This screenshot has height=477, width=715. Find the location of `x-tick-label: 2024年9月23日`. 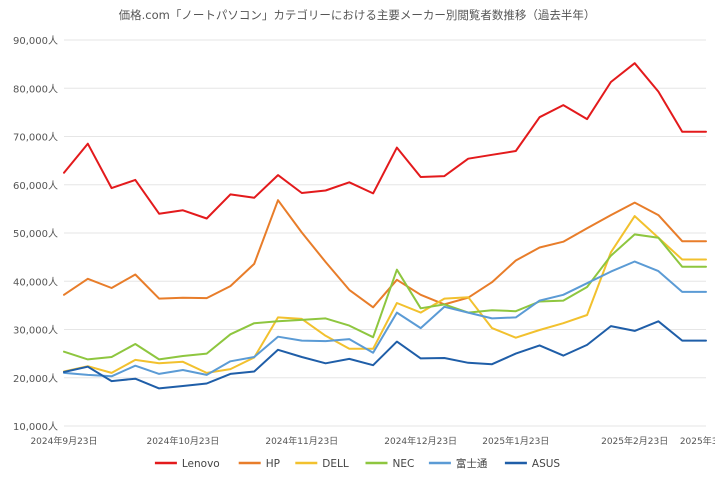

x-tick-label: 2024年9月23日 is located at coordinates (63, 441).